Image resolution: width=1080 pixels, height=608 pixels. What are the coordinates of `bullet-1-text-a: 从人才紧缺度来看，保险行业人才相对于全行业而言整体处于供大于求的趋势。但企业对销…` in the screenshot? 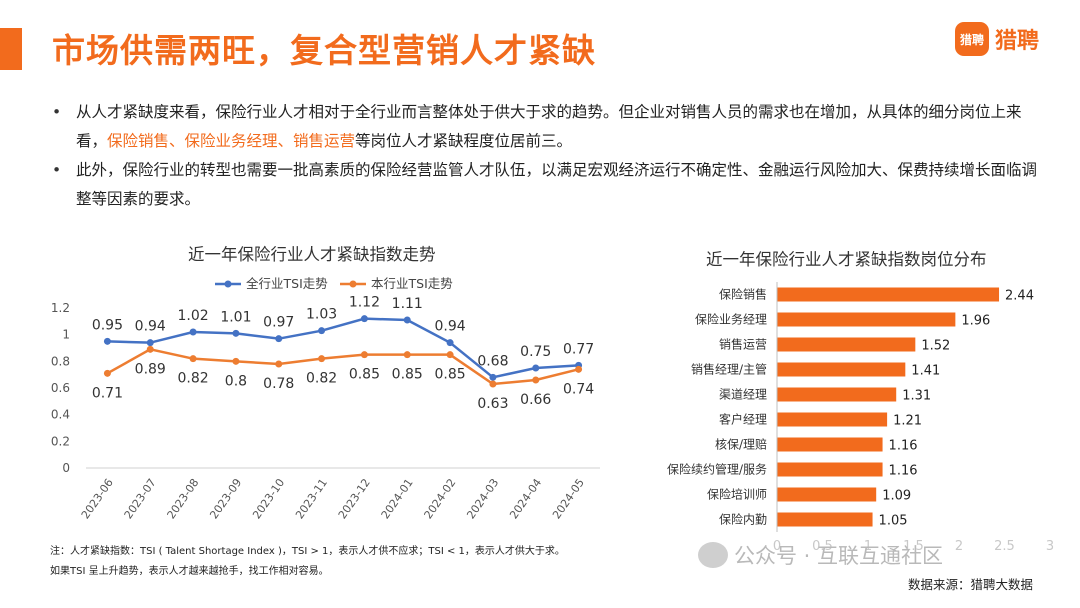 It's located at (549, 126).